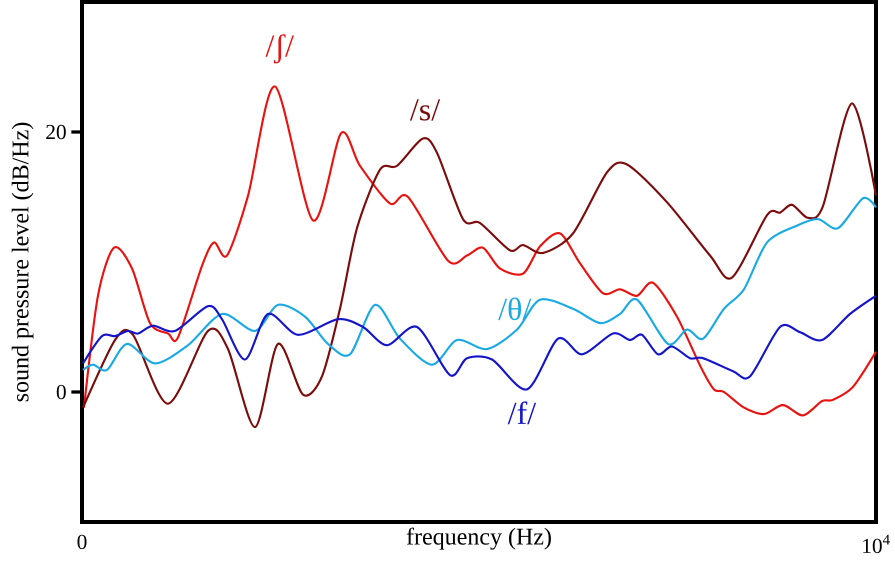 Image resolution: width=895 pixels, height=572 pixels. I want to click on series-label: /f/, so click(522, 412).